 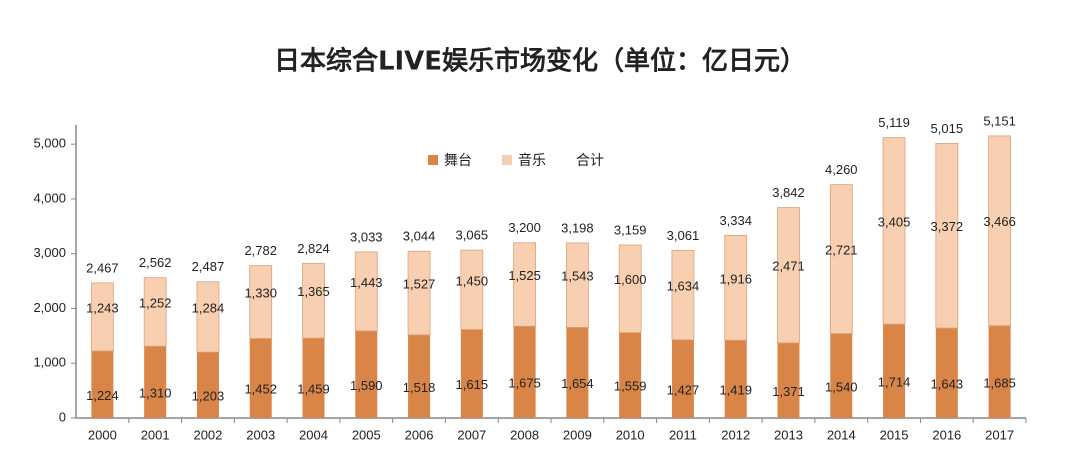 What do you see at coordinates (630, 386) in the screenshot?
I see `value-label: 1,559` at bounding box center [630, 386].